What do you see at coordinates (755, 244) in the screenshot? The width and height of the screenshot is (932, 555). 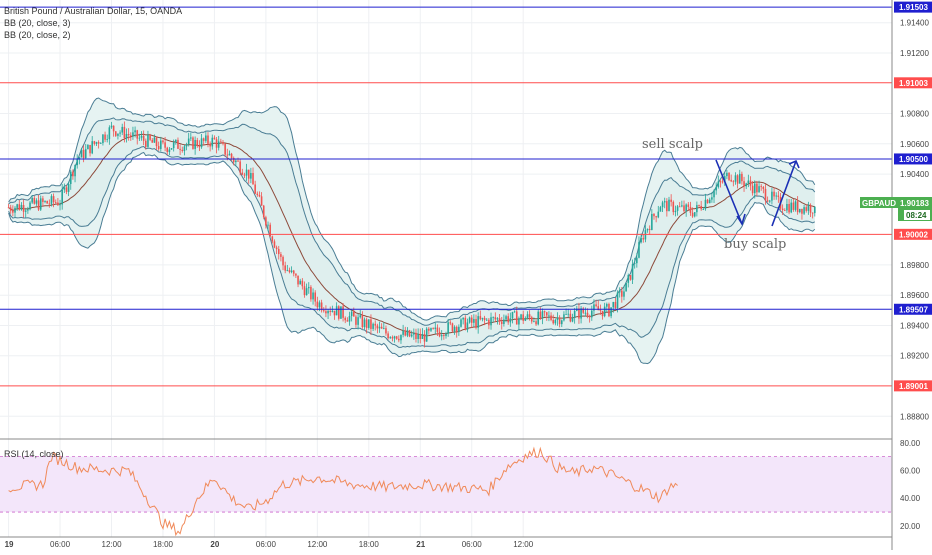 I see `buy-scalp-annotation: buy scalp` at bounding box center [755, 244].